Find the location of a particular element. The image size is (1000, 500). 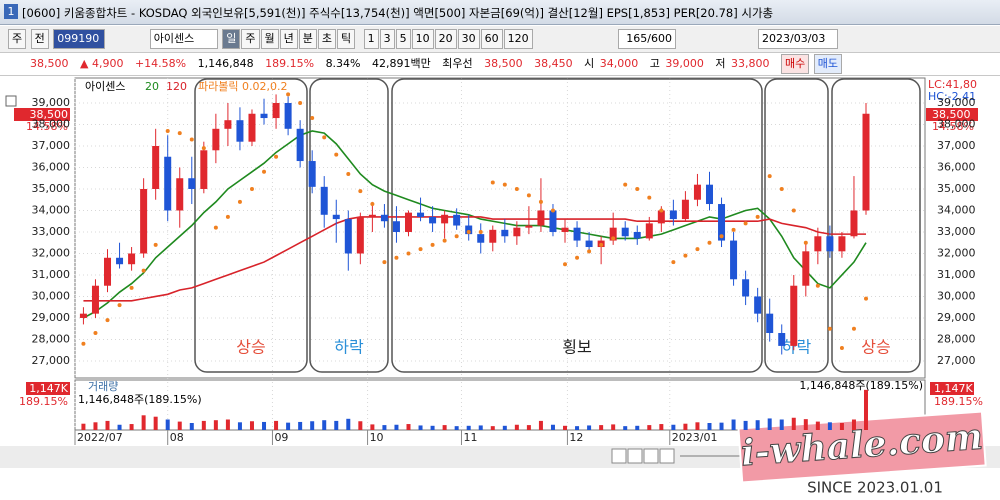

code-input: 099190 is located at coordinates (79, 39).